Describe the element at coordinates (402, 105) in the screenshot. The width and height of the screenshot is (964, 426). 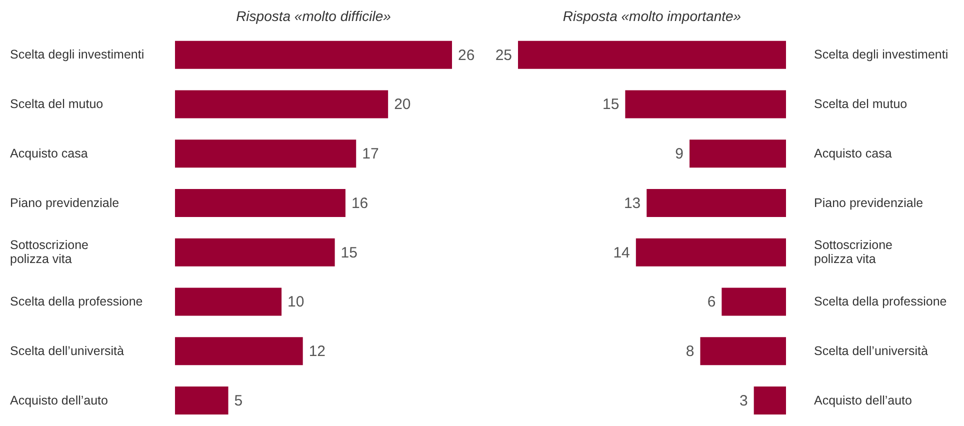
I see `data-label: 20` at that location.